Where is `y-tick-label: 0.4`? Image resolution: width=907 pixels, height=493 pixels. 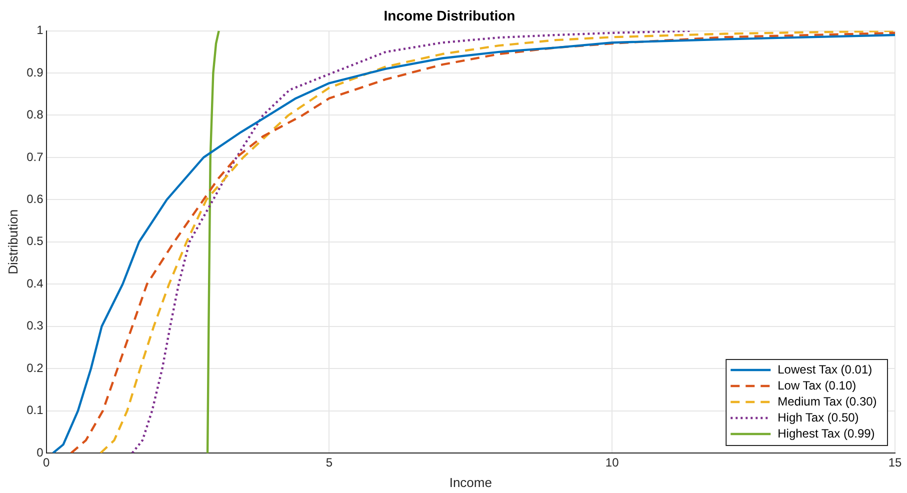 y-tick-label: 0.4 is located at coordinates (35, 283).